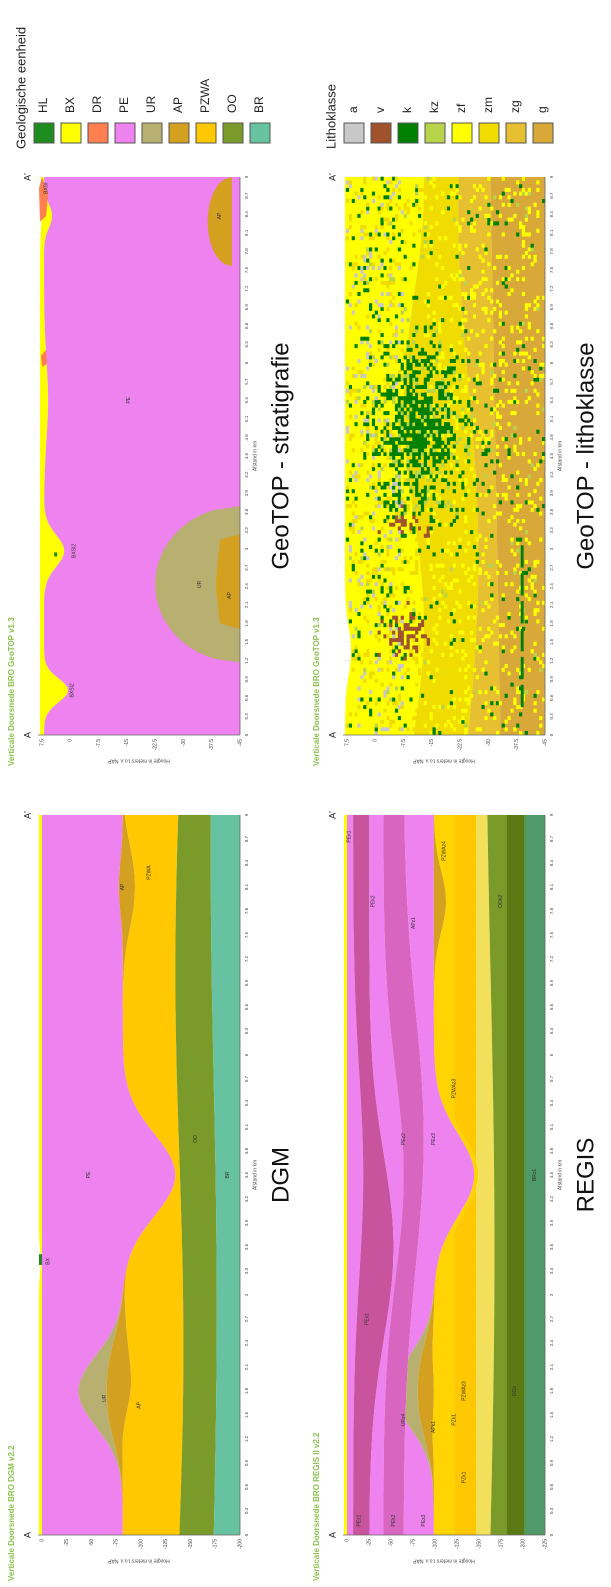 The width and height of the screenshot is (611, 1587). Describe the element at coordinates (246, 1198) in the screenshot. I see `x-tick-label: 4.2` at that location.